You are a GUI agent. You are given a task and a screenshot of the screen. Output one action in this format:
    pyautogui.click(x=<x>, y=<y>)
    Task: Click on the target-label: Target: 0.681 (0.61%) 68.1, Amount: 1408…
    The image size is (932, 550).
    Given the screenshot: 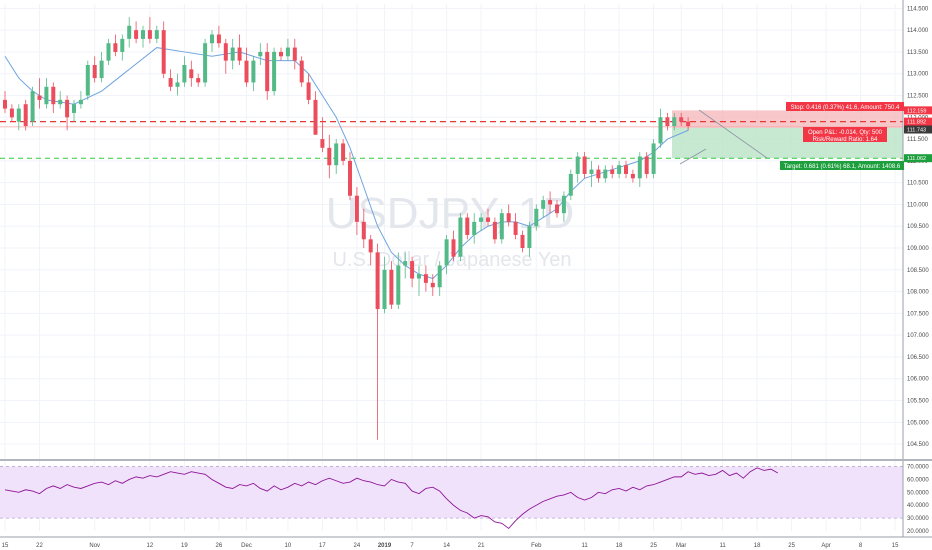 What is the action you would take?
    pyautogui.click(x=842, y=167)
    